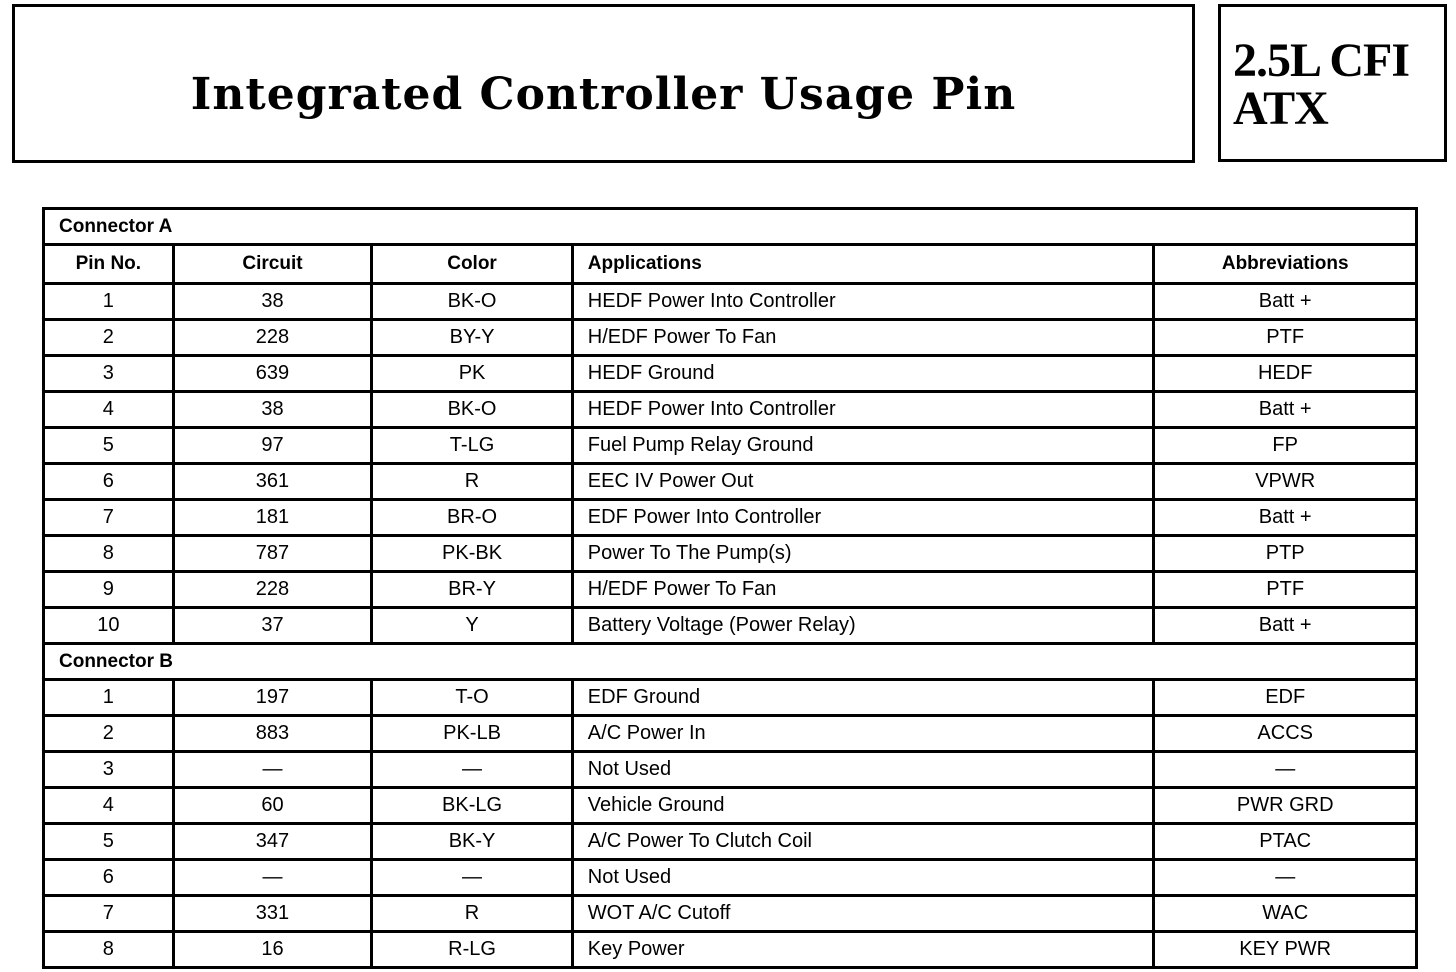 The image size is (1456, 972). What do you see at coordinates (1285, 949) in the screenshot?
I see `abbr-cell: KEY PWR` at bounding box center [1285, 949].